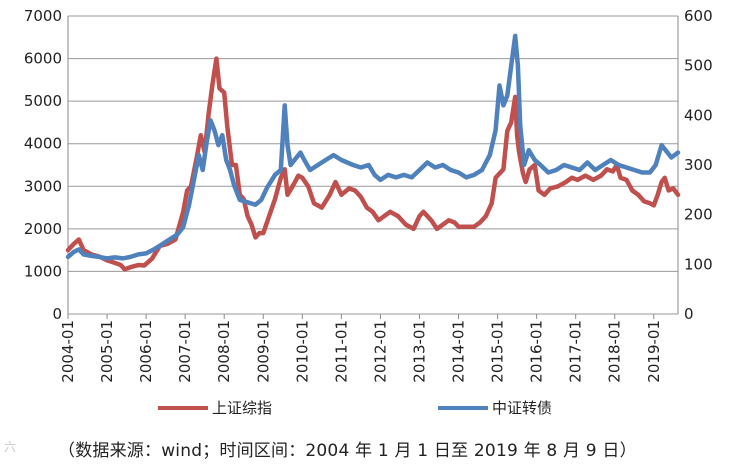  I want to click on y-right-tick-label: 100, so click(698, 264).